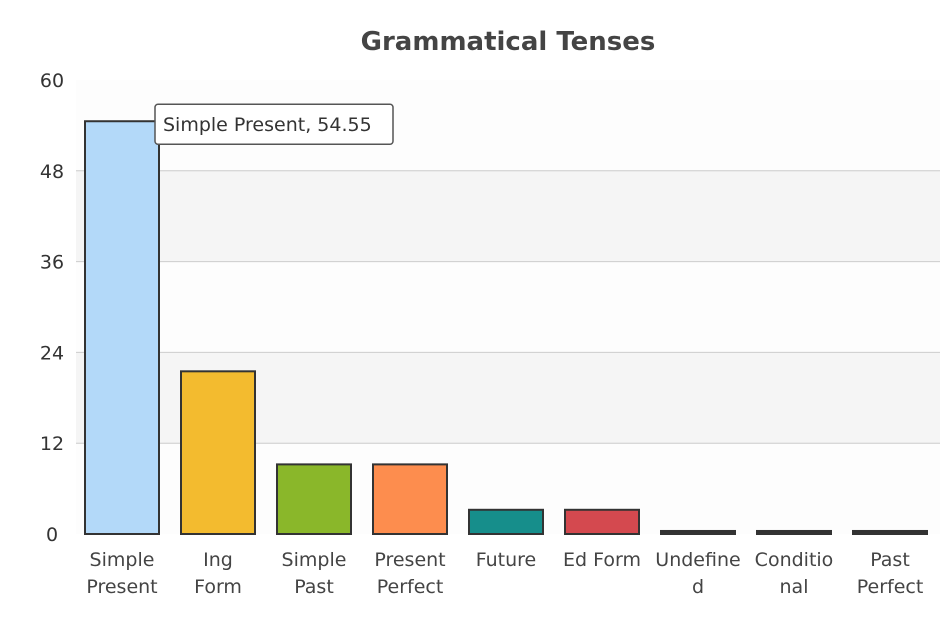 The width and height of the screenshot is (952, 626). Describe the element at coordinates (52, 535) in the screenshot. I see `y-tick-label: 0` at that location.